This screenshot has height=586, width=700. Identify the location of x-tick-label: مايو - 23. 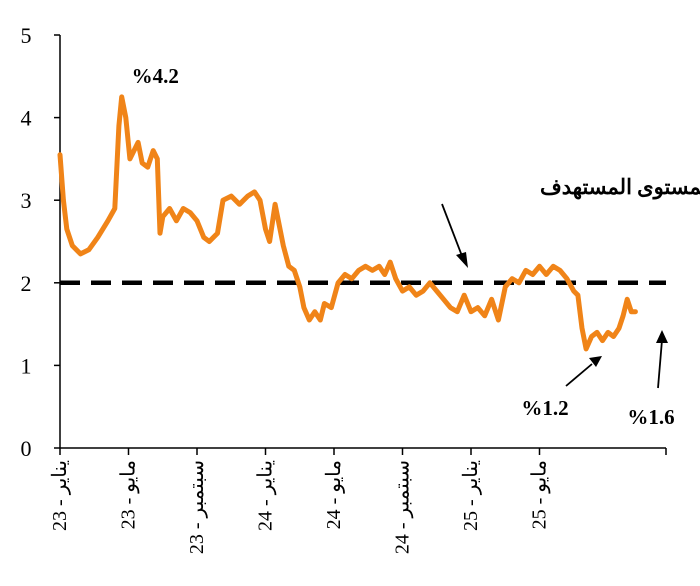
(129, 494).